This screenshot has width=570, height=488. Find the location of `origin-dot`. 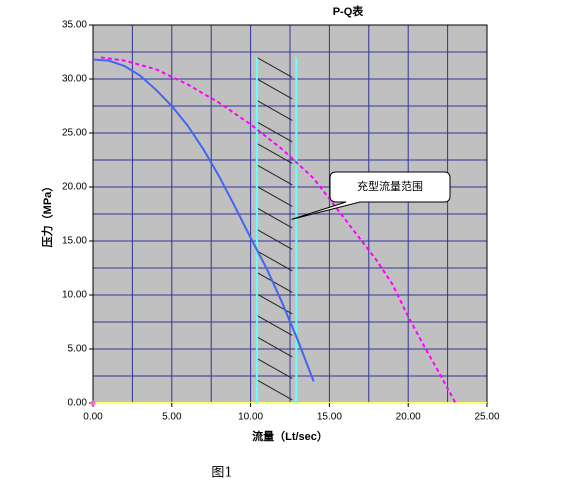

origin-dot is located at coordinates (93, 403).